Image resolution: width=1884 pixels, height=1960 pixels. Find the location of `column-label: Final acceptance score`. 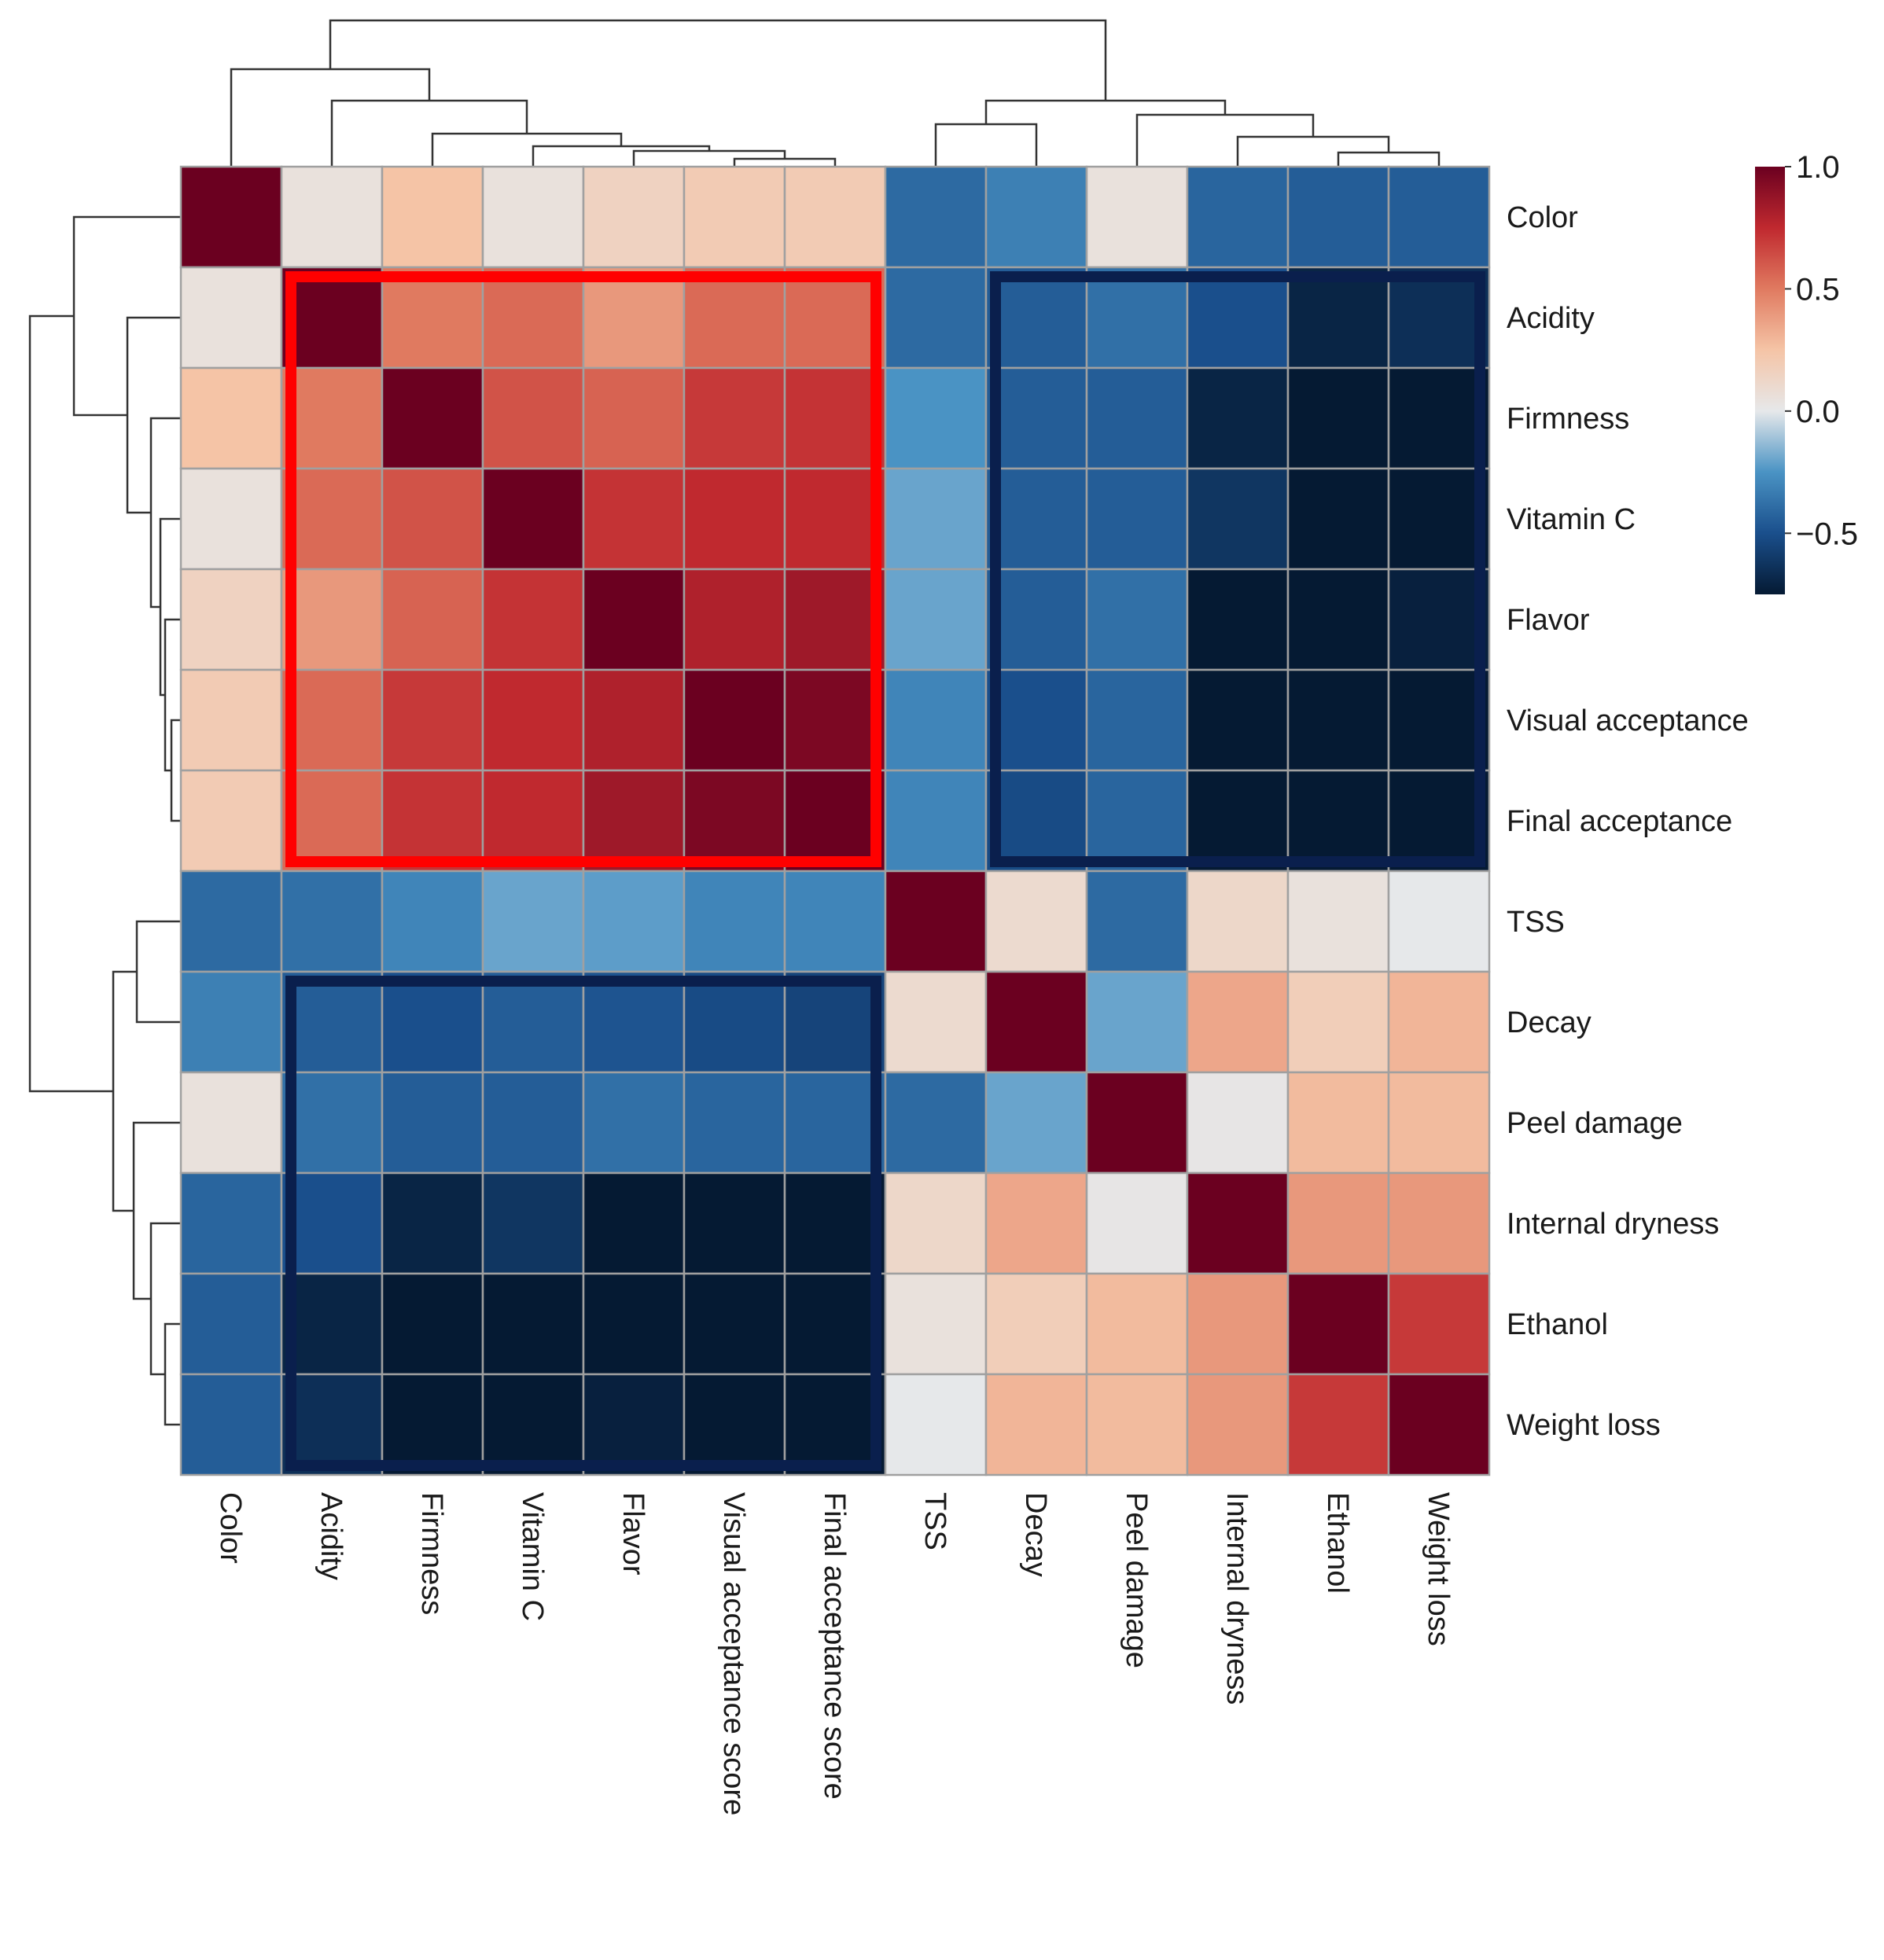

column-label: Final acceptance score is located at coordinates (834, 1646).